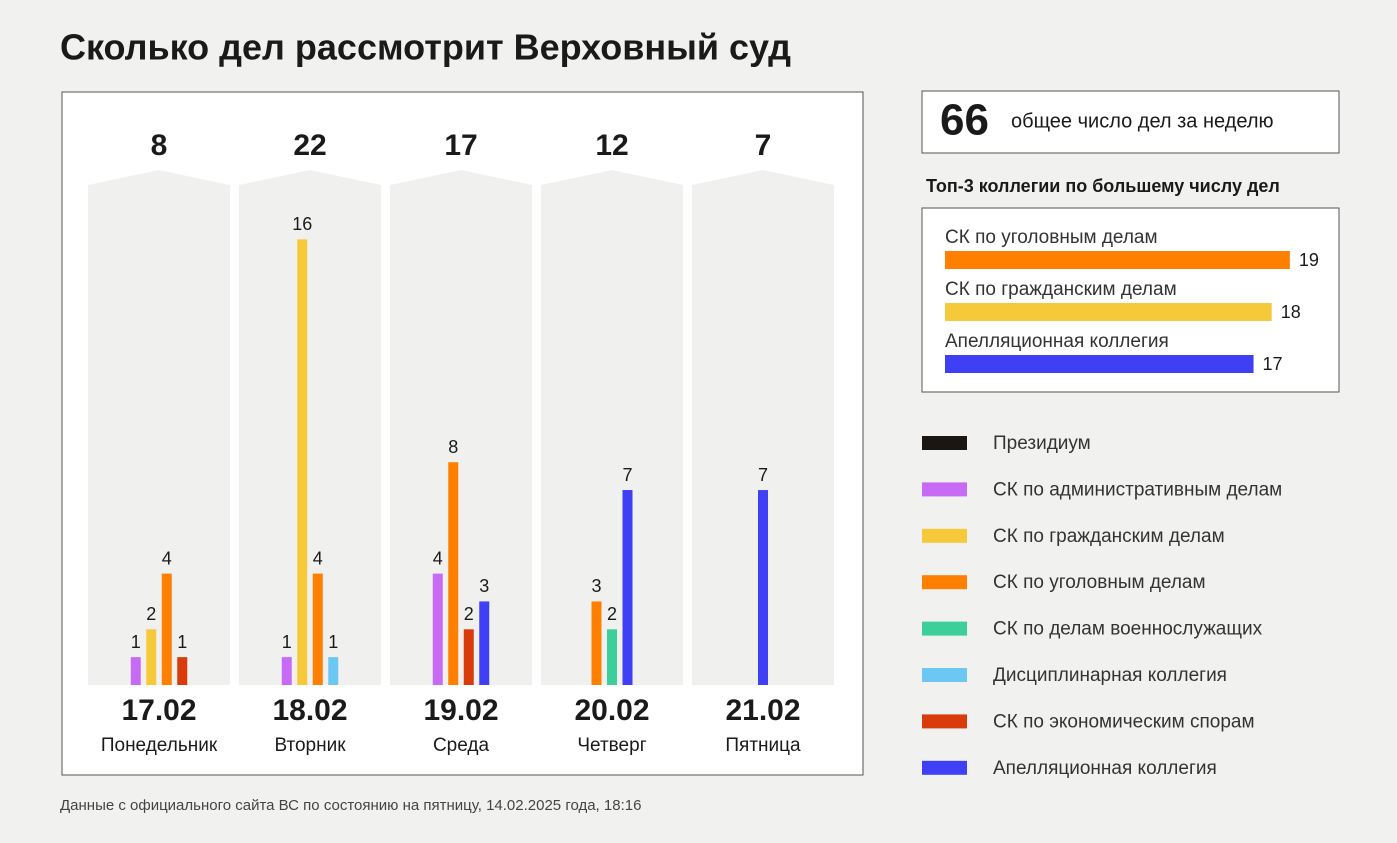 This screenshot has width=1397, height=843. What do you see at coordinates (1128, 629) in the screenshot?
I see `legend-label: СК по делам военнослужащих` at bounding box center [1128, 629].